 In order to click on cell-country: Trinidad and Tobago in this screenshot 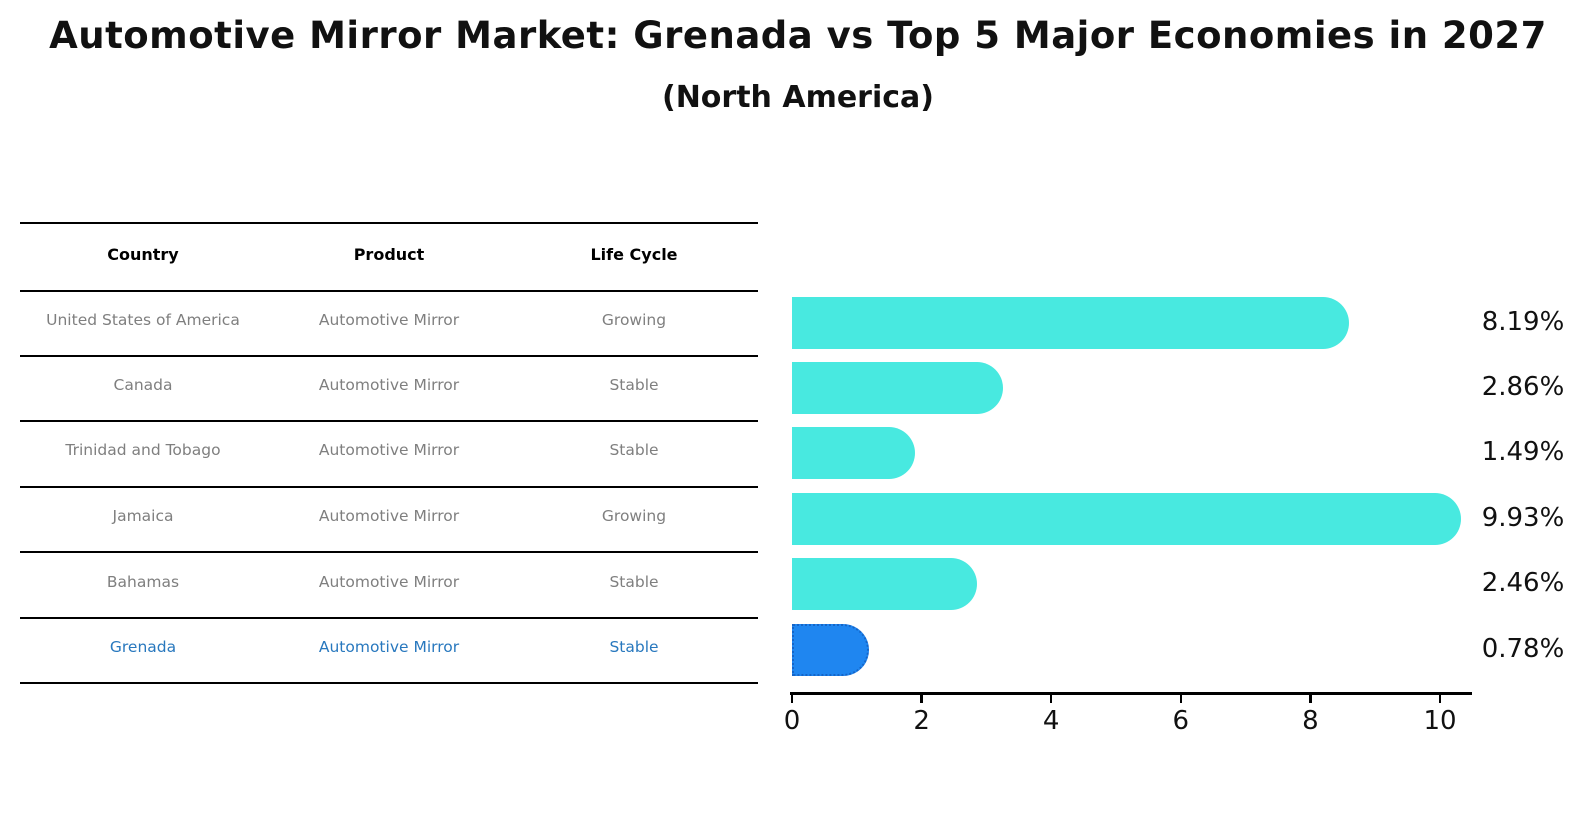, I will do `click(143, 450)`.